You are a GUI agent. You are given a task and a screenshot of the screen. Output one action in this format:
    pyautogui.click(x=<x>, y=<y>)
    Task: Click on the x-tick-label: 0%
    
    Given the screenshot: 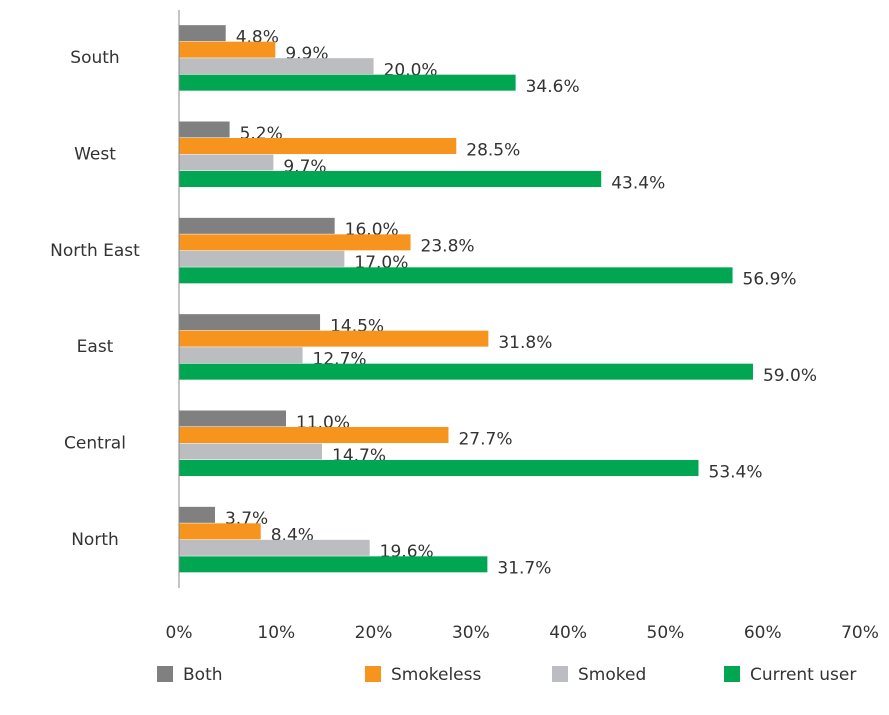 What is the action you would take?
    pyautogui.click(x=179, y=633)
    